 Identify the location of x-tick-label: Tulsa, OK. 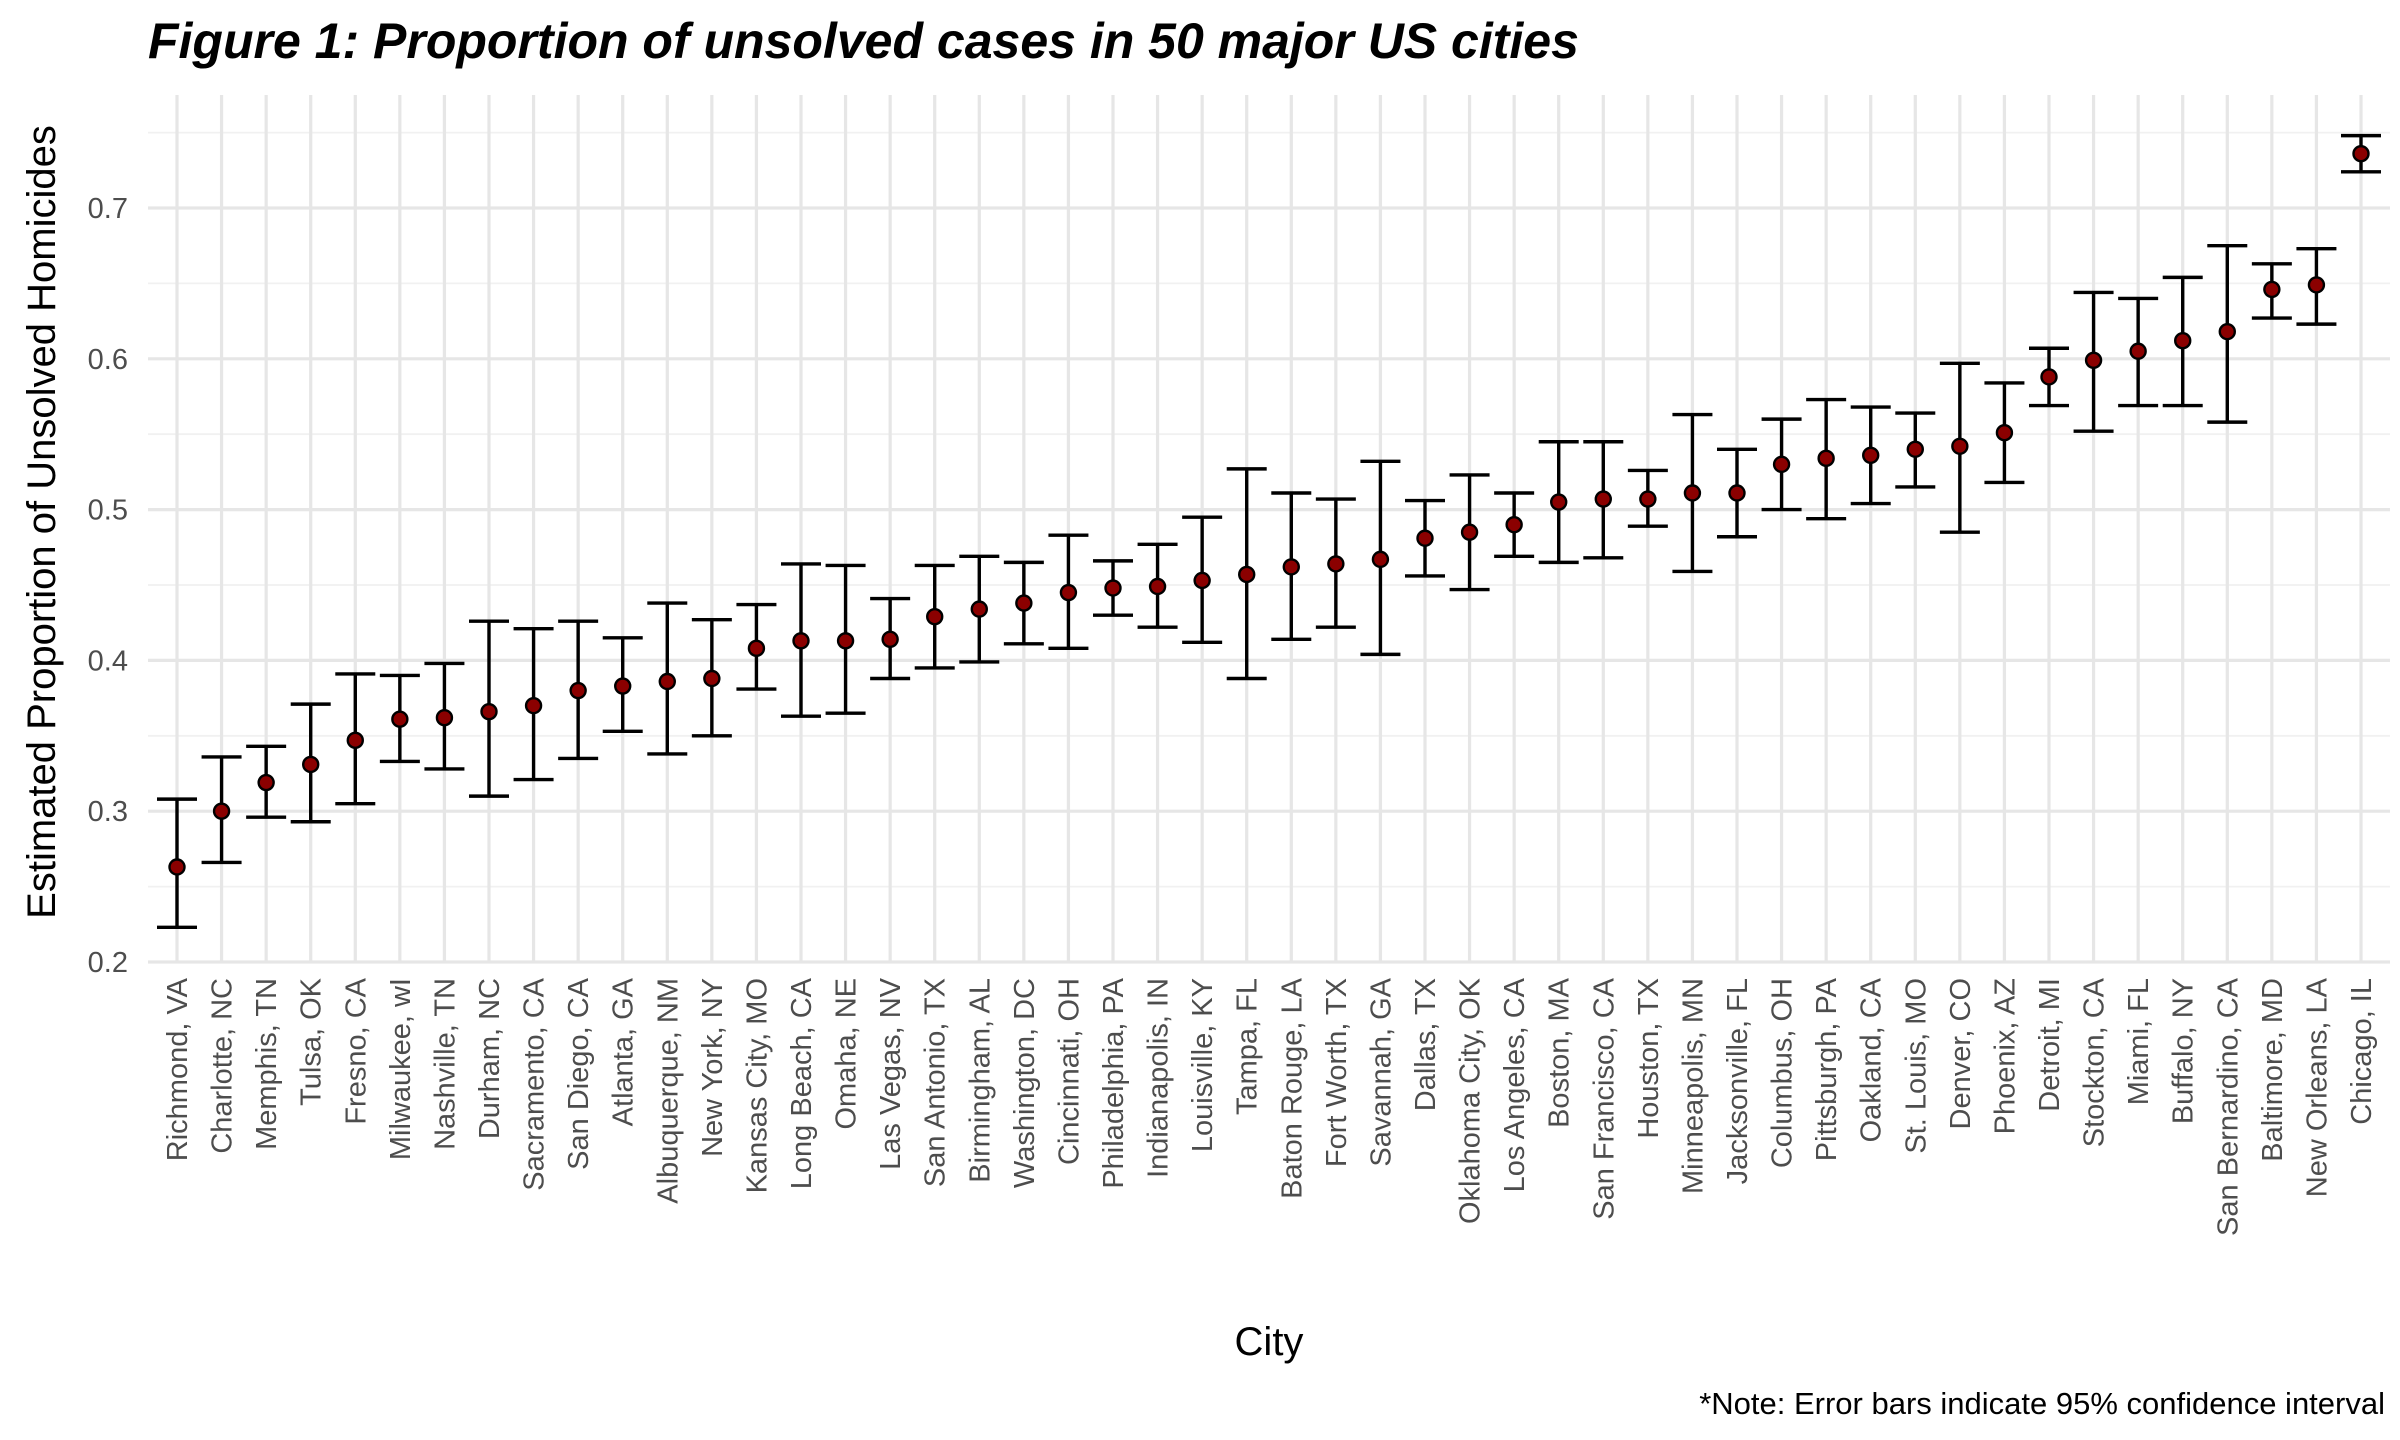
(312, 1041).